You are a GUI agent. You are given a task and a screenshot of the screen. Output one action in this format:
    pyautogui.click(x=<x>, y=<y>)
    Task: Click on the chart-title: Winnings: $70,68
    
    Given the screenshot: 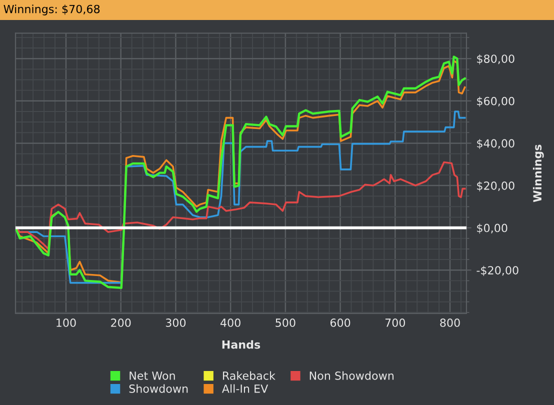 What is the action you would take?
    pyautogui.click(x=52, y=10)
    